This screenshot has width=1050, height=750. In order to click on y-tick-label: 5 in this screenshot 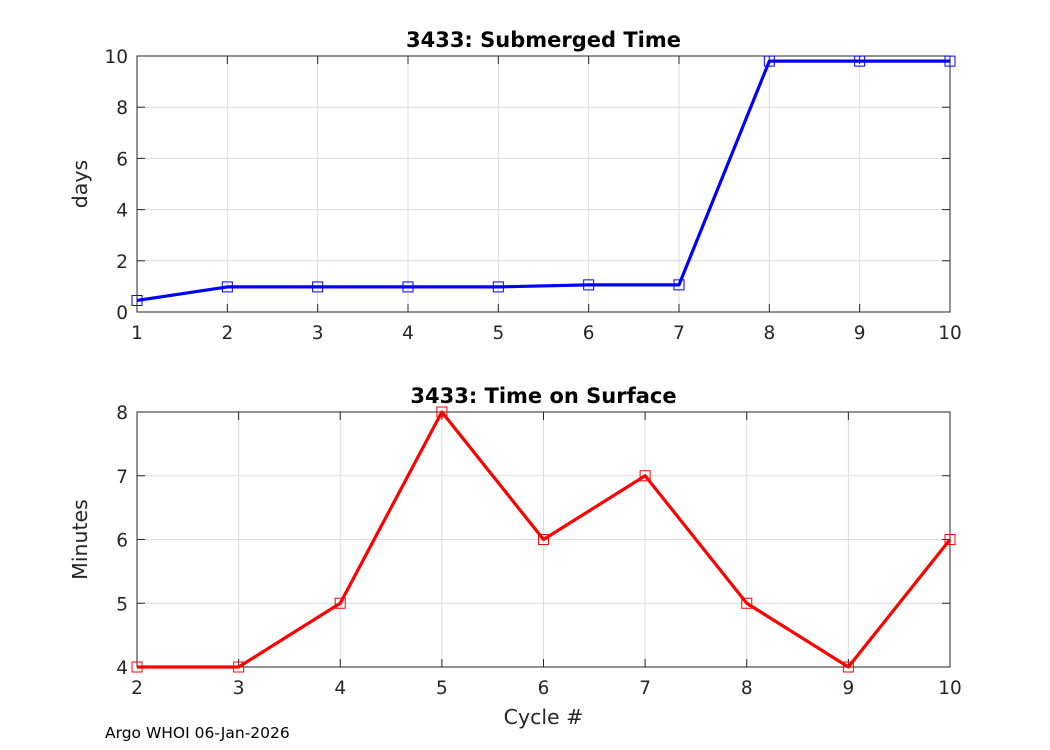, I will do `click(122, 604)`.